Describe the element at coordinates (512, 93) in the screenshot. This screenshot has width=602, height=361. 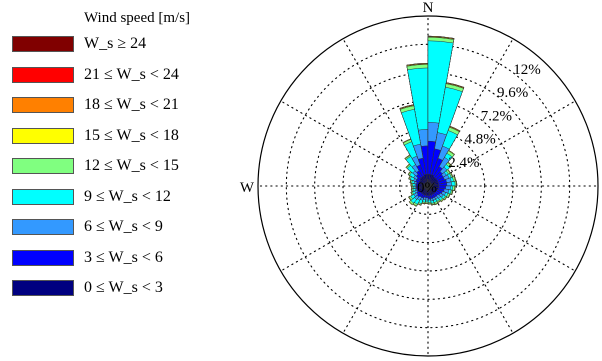
I see `radial-tick-label: 9.6%` at that location.